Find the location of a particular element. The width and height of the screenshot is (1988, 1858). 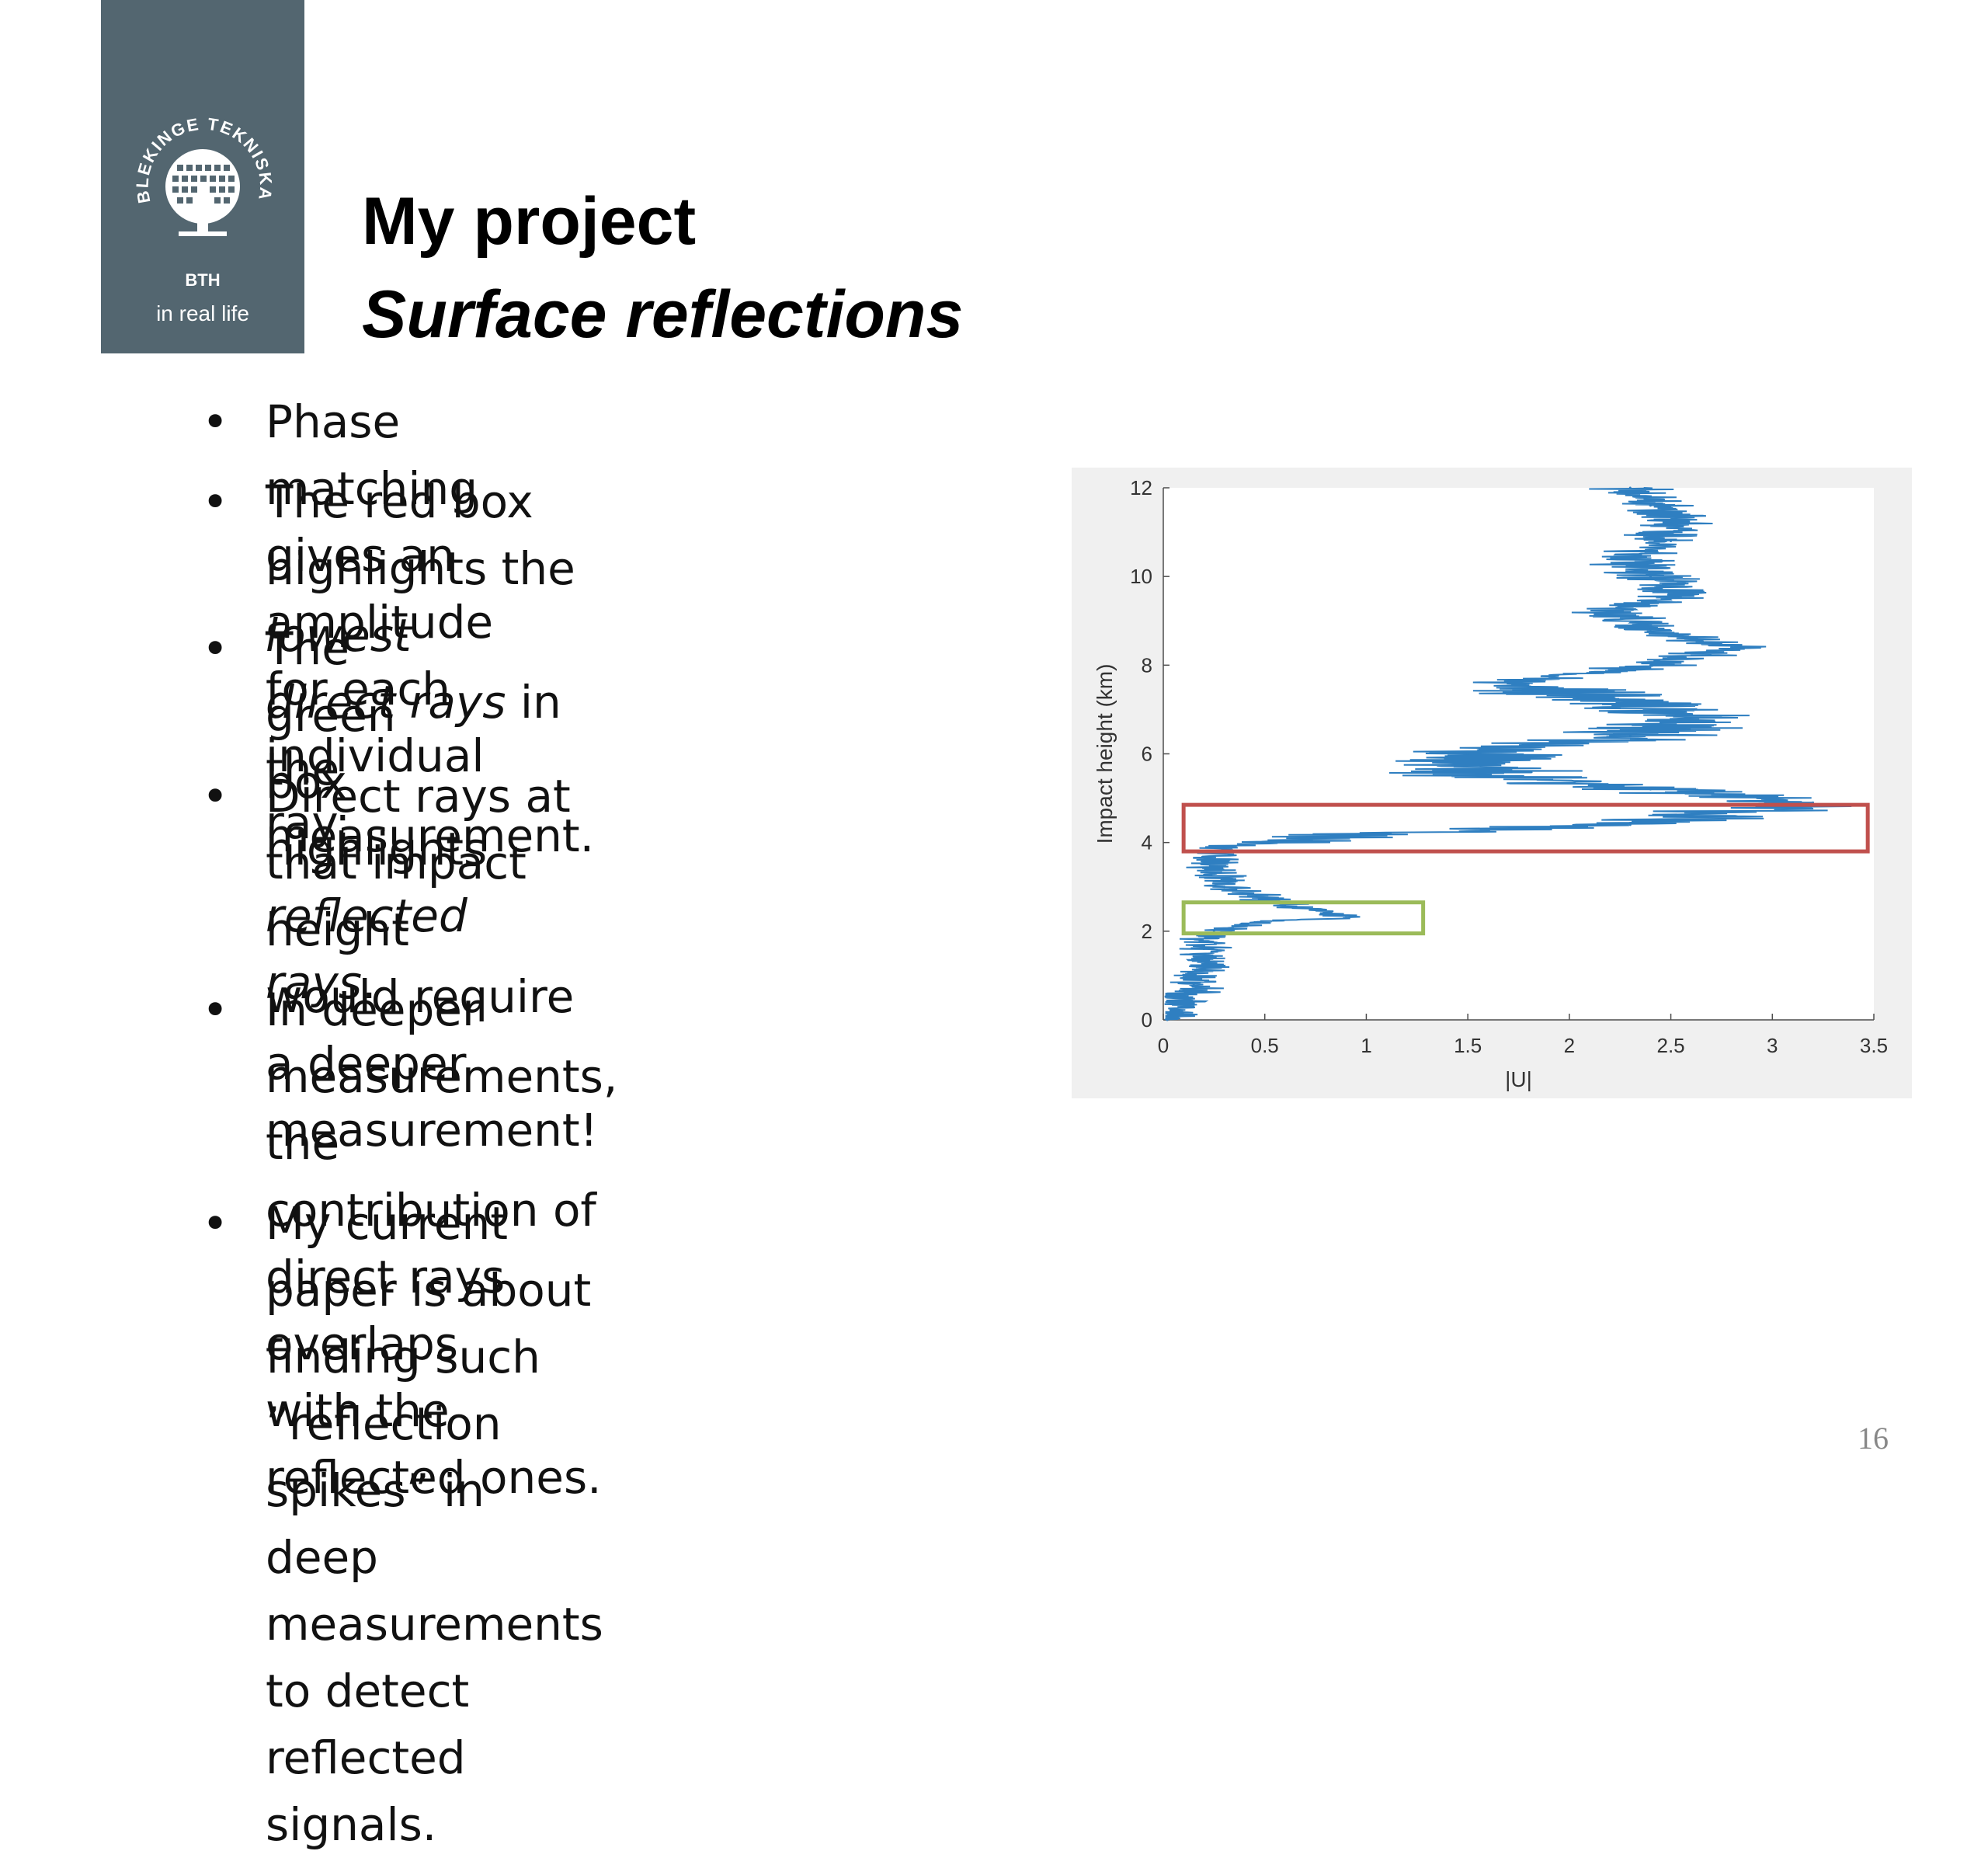

x-tick-label: 1 is located at coordinates (1366, 1045).